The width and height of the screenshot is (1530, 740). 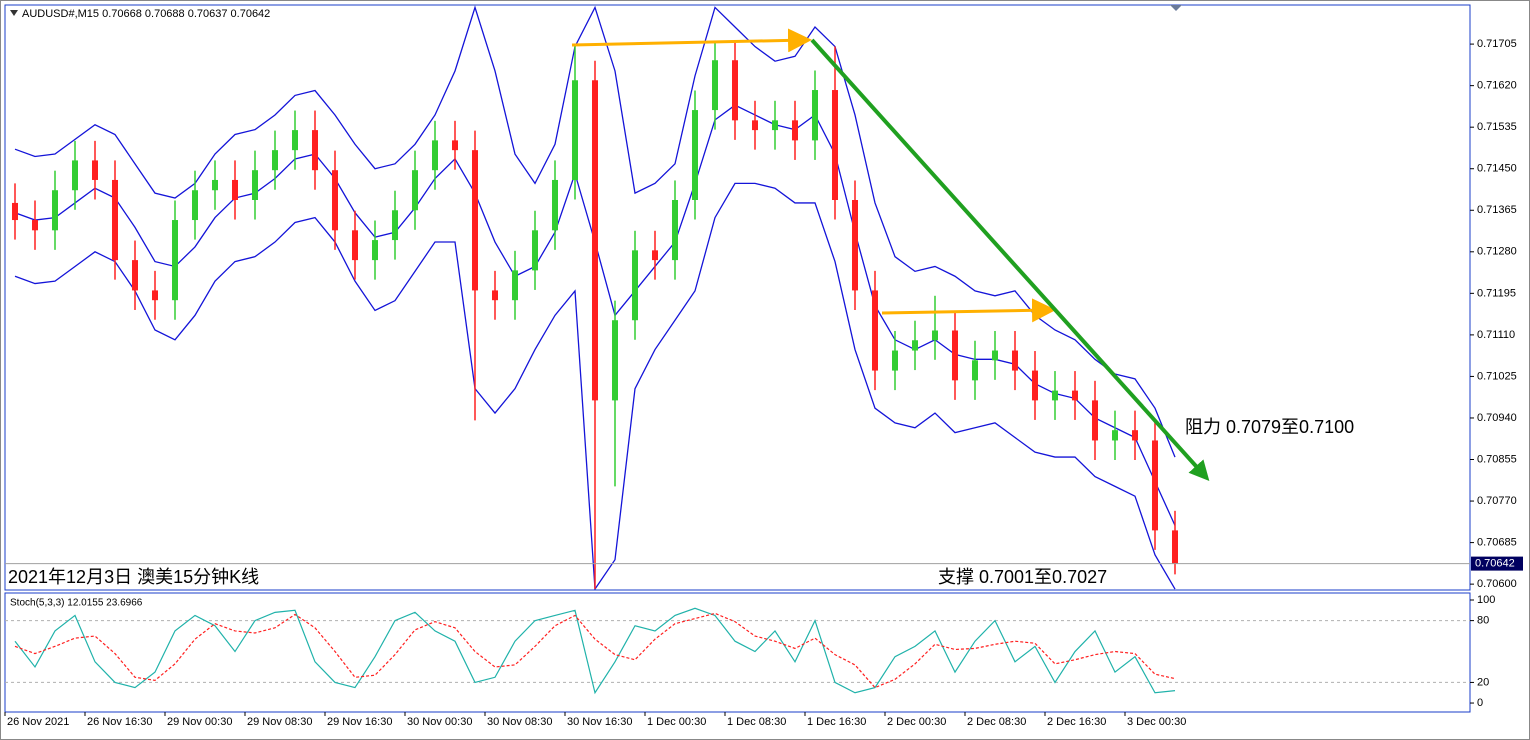 What do you see at coordinates (916, 722) in the screenshot?
I see `x-tick-label: 2 Dec 00:30` at bounding box center [916, 722].